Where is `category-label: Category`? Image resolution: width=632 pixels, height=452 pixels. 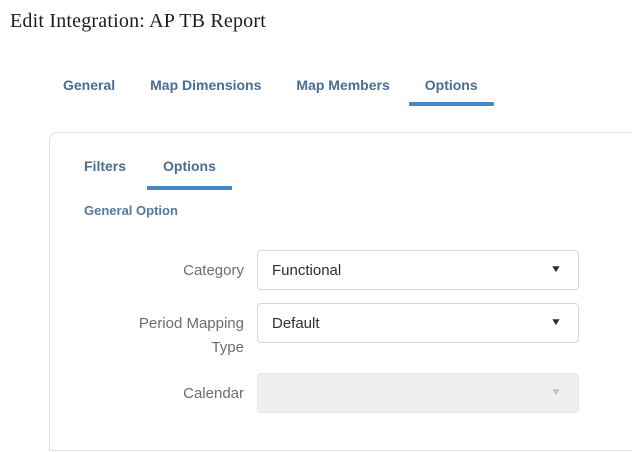 category-label: Category is located at coordinates (213, 270).